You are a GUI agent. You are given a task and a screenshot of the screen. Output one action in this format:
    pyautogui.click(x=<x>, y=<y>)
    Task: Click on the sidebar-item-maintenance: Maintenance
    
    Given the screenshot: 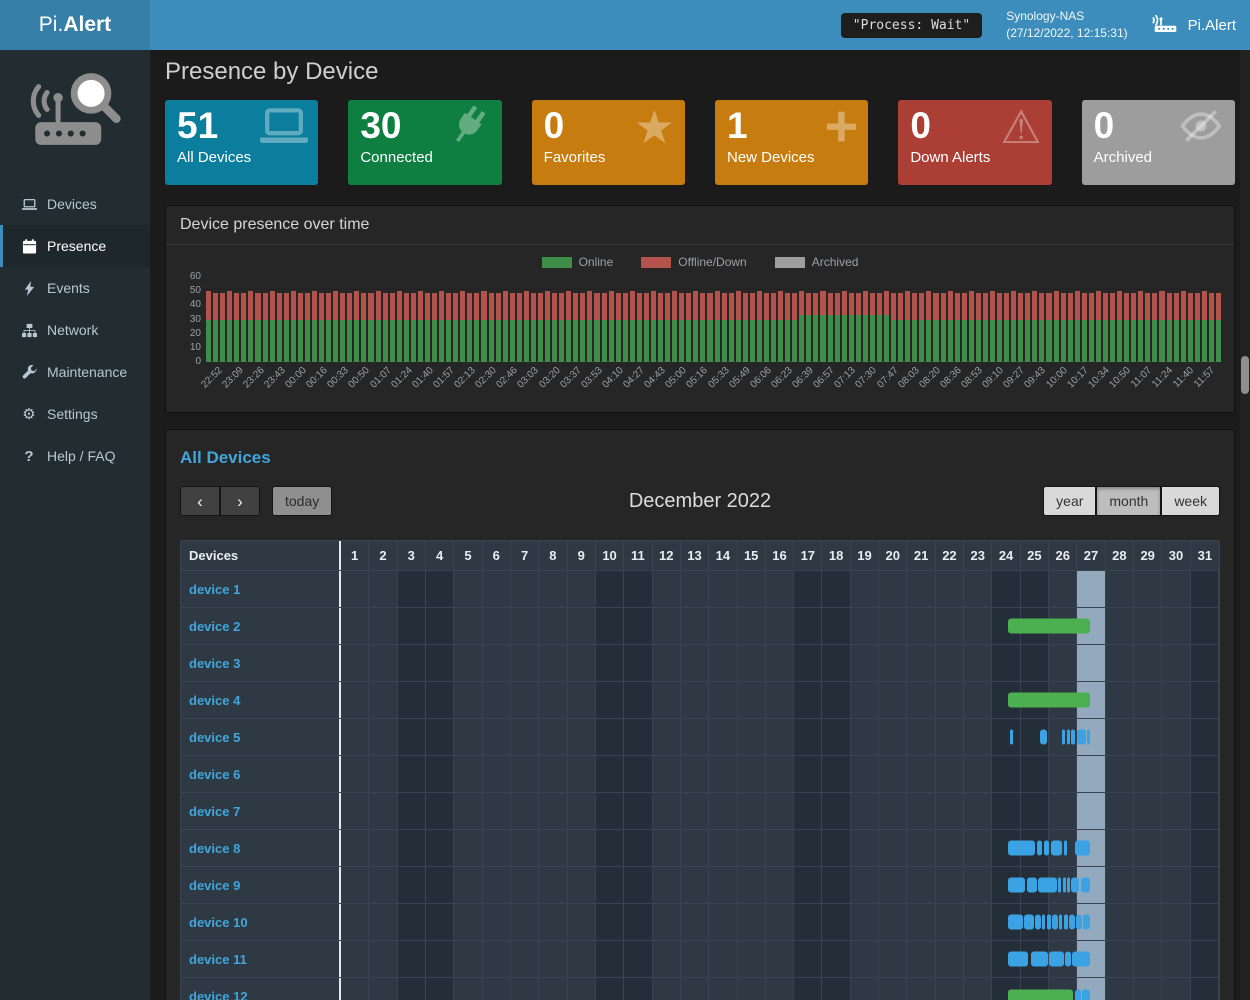 What is the action you would take?
    pyautogui.click(x=75, y=372)
    